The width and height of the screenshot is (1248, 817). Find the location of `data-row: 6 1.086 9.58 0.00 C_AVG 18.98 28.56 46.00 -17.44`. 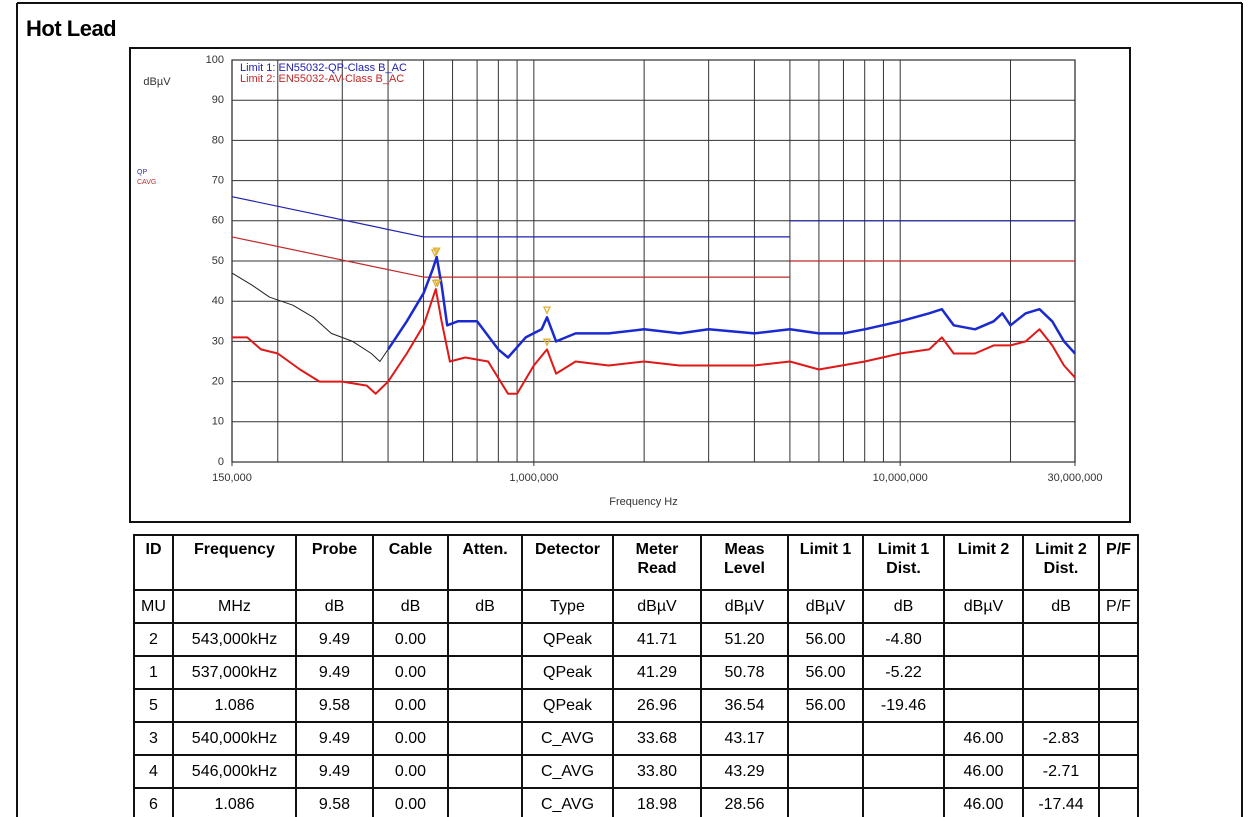

data-row: 6 1.086 9.58 0.00 C_AVG 18.98 28.56 46.00 -17.44 is located at coordinates (636, 802).